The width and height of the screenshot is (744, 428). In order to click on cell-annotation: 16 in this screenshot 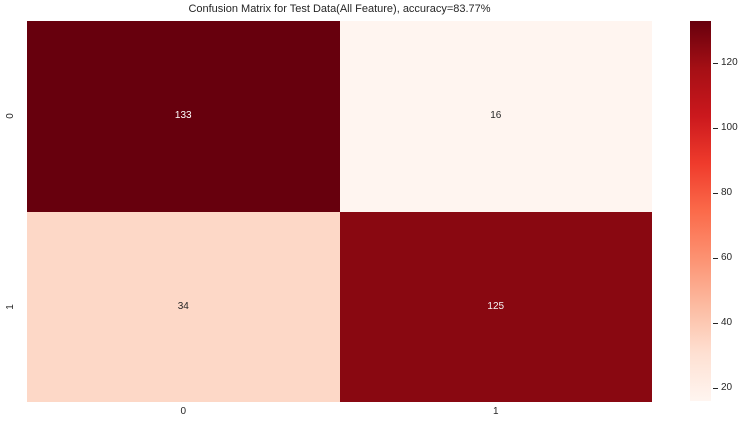, I will do `click(496, 116)`.